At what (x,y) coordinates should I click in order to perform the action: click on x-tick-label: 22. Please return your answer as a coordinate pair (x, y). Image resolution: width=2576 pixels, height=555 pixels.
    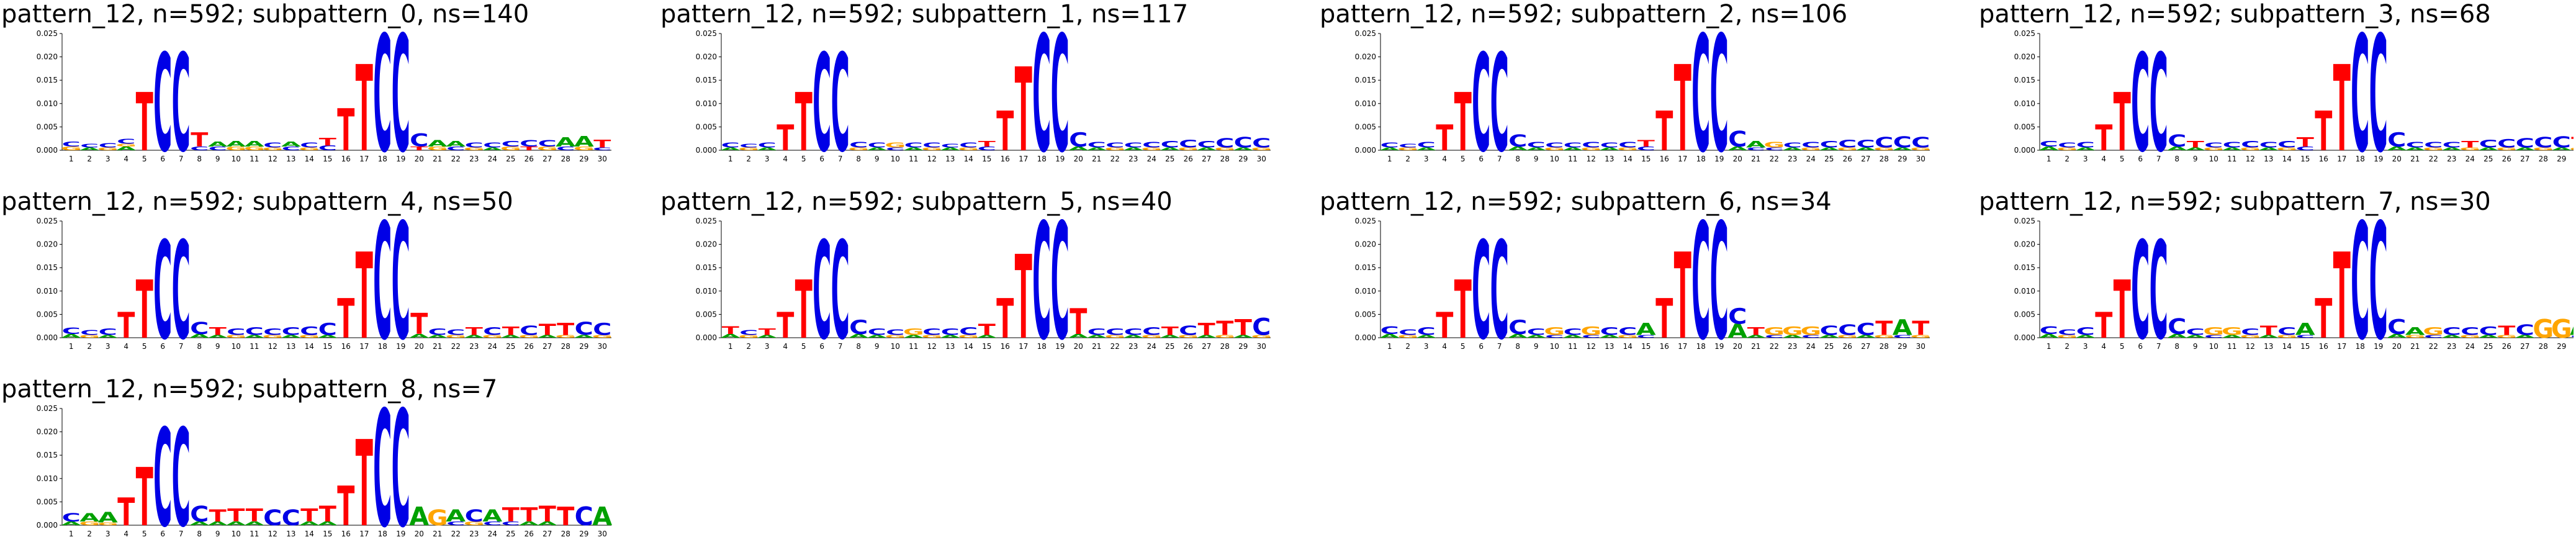
    Looking at the image, I should click on (456, 159).